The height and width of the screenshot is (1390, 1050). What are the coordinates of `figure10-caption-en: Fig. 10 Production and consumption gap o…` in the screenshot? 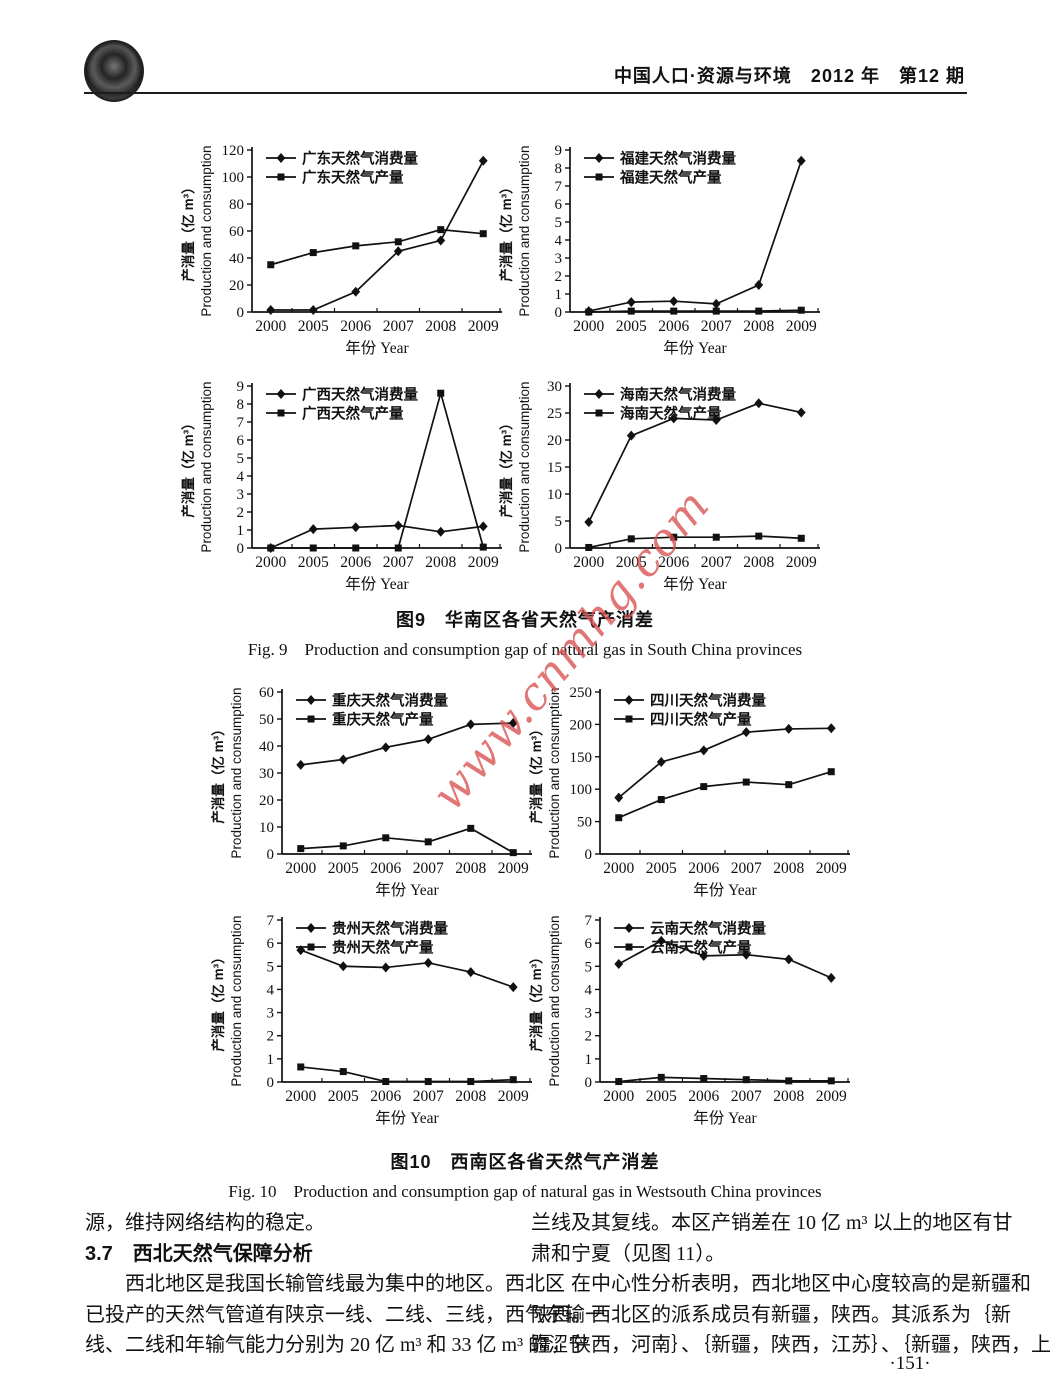 It's located at (525, 1191).